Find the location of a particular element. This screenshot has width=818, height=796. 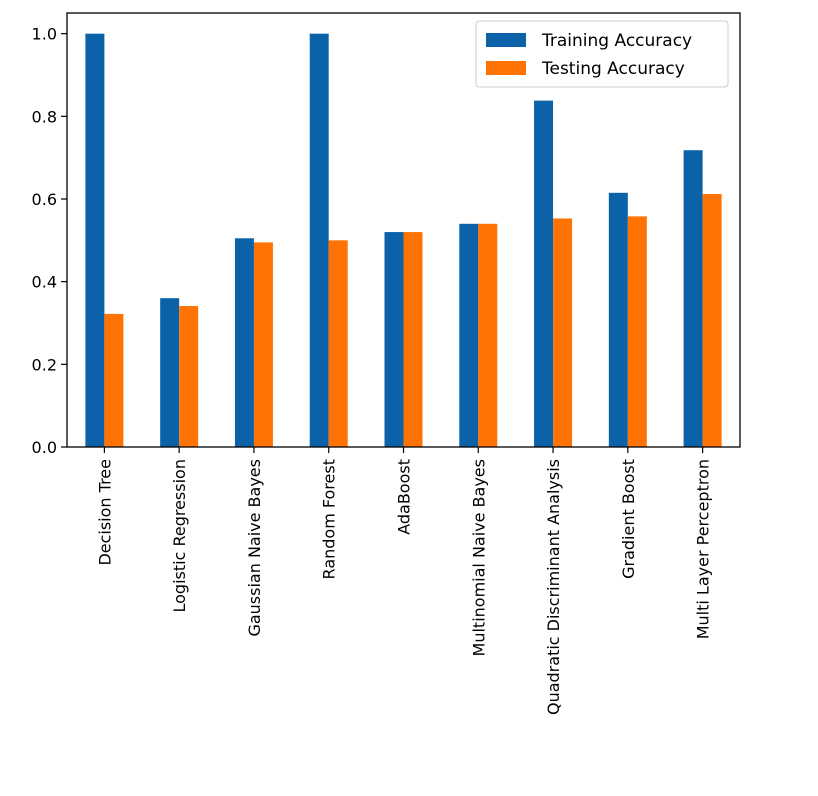

x-tick-label: Gradient Boost is located at coordinates (628, 519).